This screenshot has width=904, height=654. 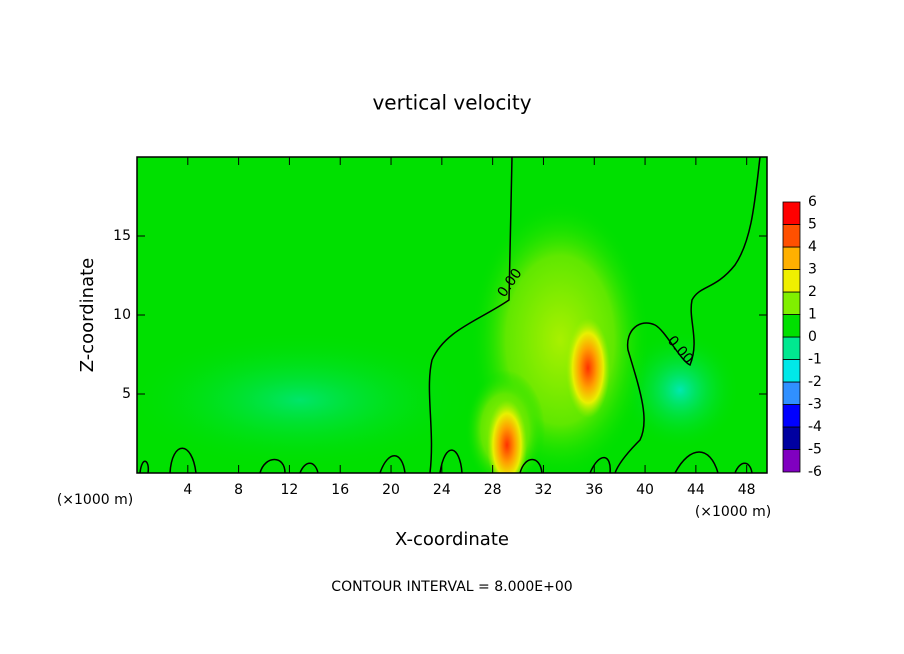 What do you see at coordinates (812, 202) in the screenshot?
I see `colorbar-label: 6` at bounding box center [812, 202].